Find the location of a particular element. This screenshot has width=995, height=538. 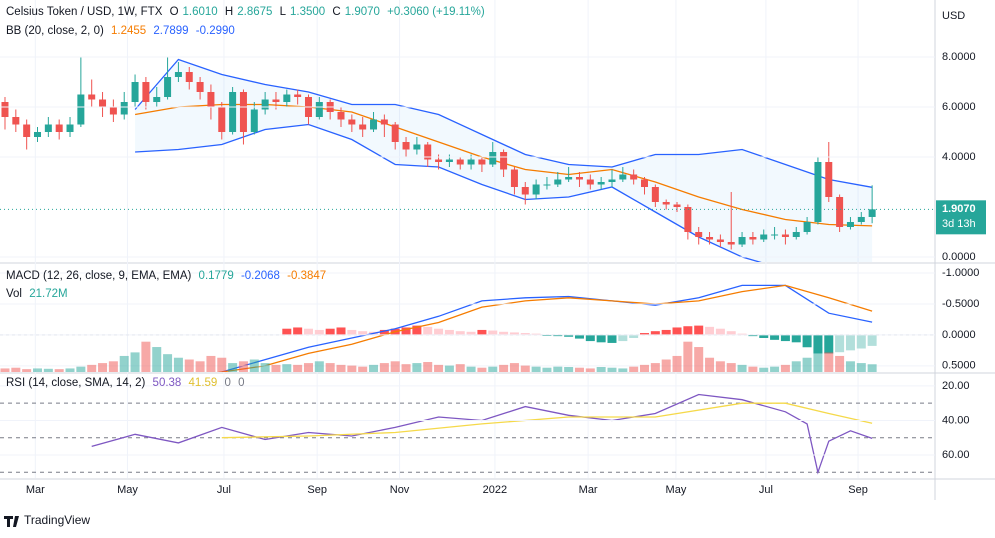

bb-upper: 2.7899 is located at coordinates (171, 31).